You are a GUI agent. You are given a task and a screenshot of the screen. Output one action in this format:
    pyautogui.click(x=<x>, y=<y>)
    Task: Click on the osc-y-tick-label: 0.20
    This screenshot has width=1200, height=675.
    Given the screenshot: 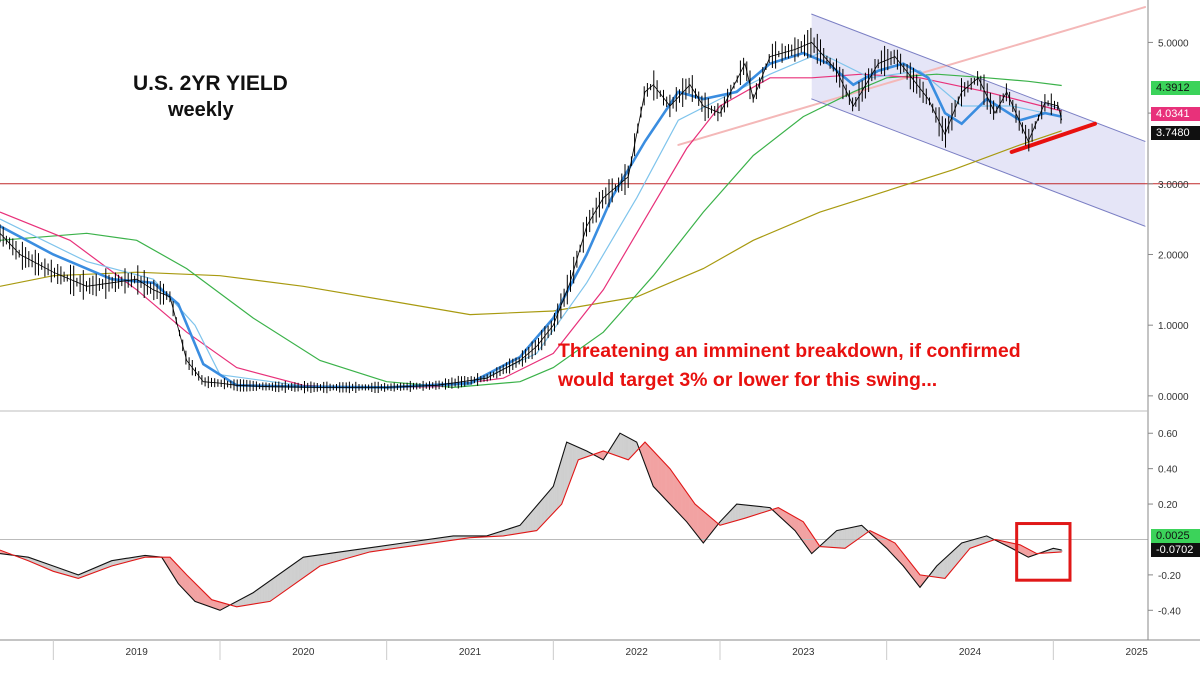 What is the action you would take?
    pyautogui.click(x=1168, y=505)
    